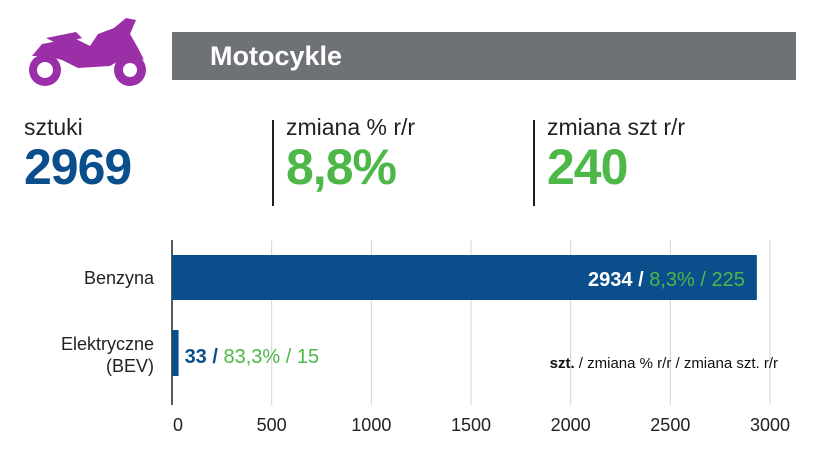 This screenshot has width=829, height=461. What do you see at coordinates (272, 425) in the screenshot?
I see `x-tick-label: 500` at bounding box center [272, 425].